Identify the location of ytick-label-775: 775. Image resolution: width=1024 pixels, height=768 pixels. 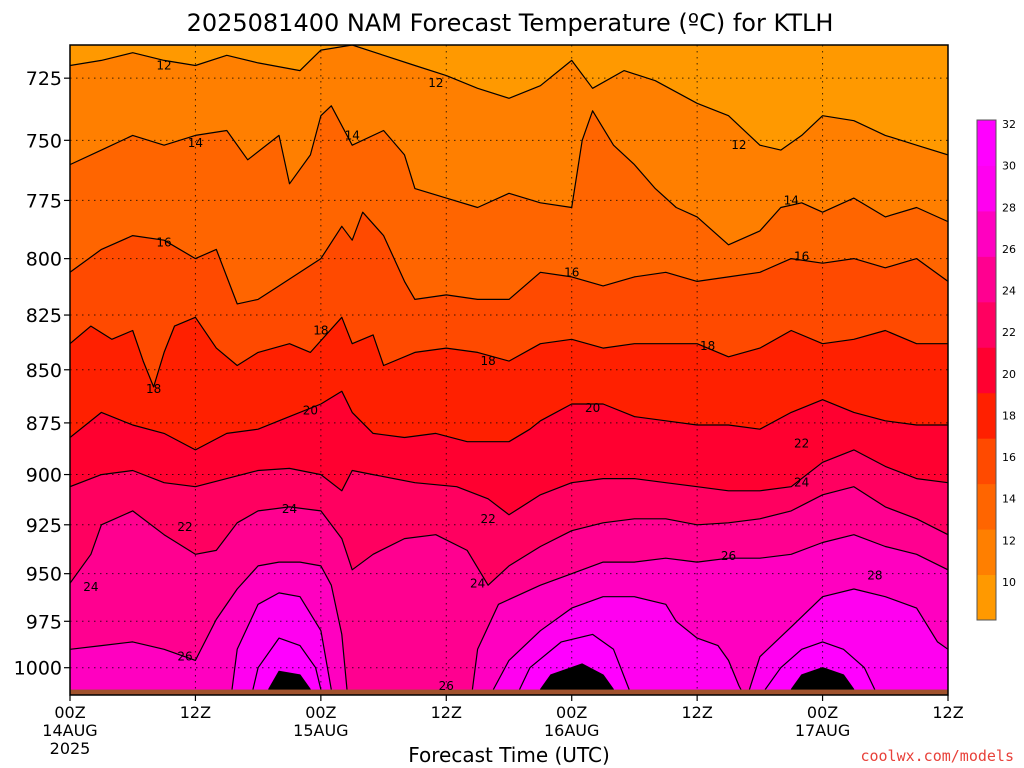
(44, 201).